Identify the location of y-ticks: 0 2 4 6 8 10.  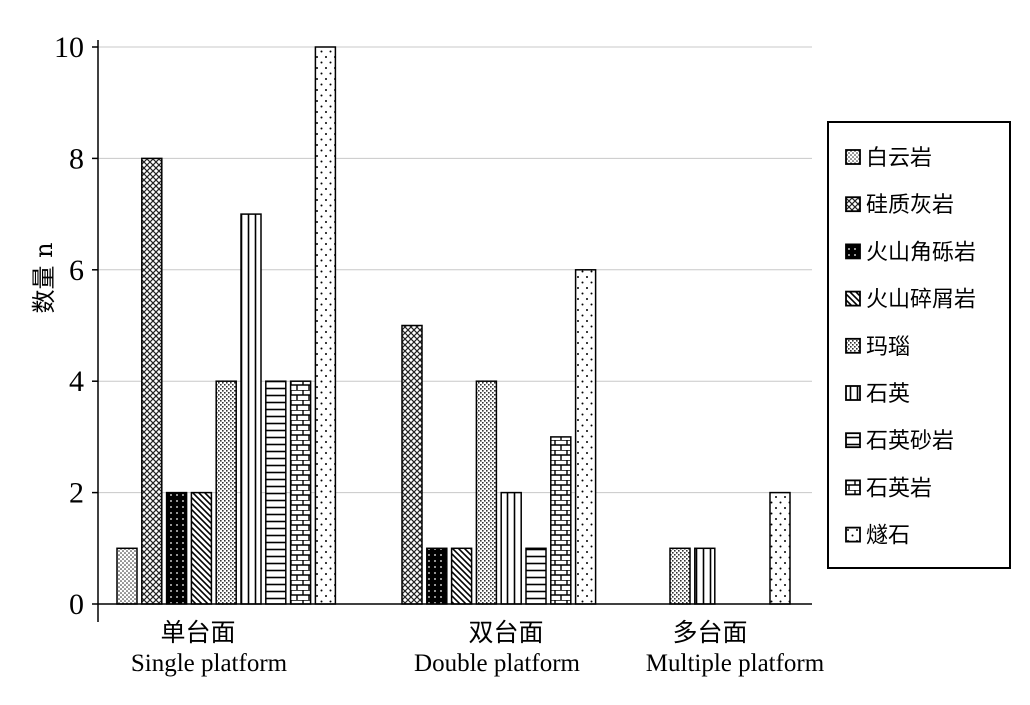
(76, 326).